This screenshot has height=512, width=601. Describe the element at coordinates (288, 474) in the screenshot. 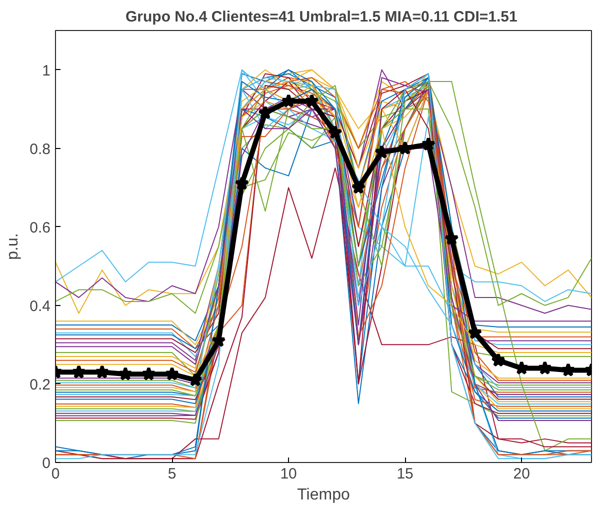

I see `x-tick-label: 10` at that location.